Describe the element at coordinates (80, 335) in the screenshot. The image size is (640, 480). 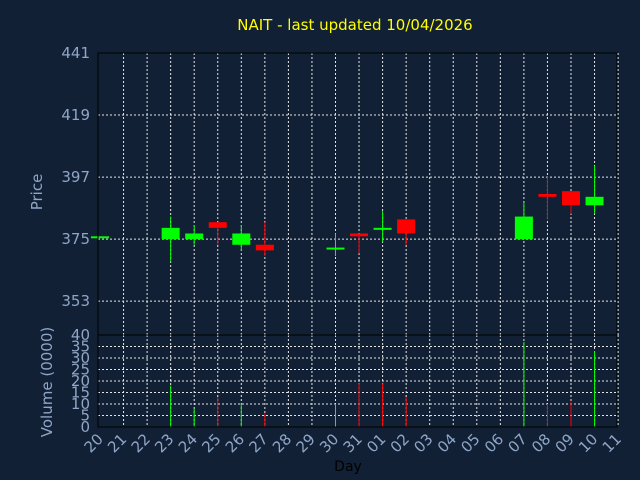
I see `volume-tick-label: 40` at that location.